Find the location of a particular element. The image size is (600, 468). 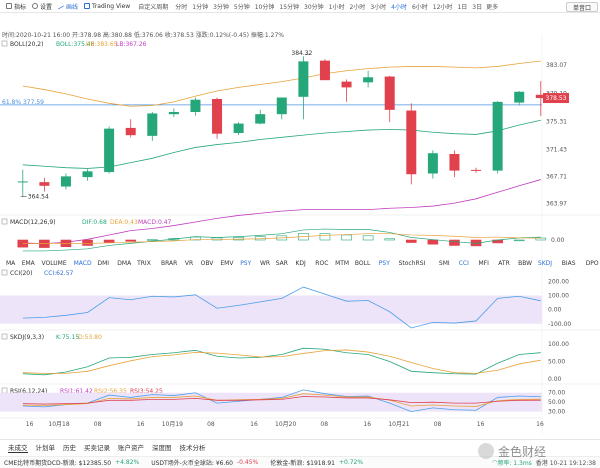

indicator-btn-4: DMI is located at coordinates (104, 263).